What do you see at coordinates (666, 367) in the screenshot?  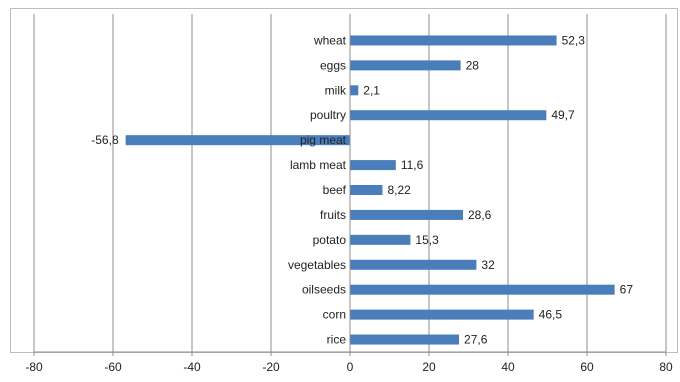 I see `x-tick-label-8: 80` at bounding box center [666, 367].